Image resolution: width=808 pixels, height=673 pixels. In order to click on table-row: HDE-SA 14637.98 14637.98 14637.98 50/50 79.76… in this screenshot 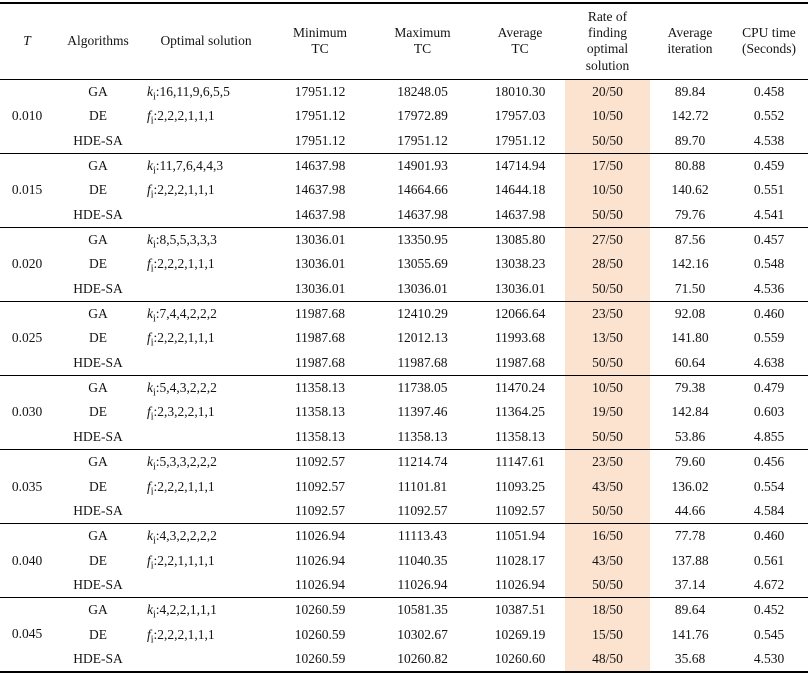, I will do `click(404, 215)`.